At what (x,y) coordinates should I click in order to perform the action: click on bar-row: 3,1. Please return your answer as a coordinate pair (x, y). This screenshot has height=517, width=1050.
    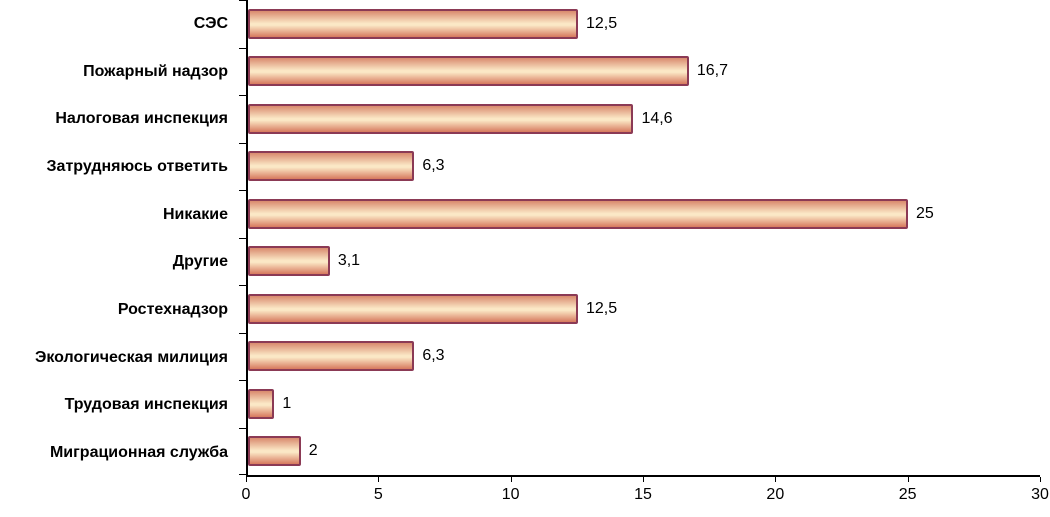
    Looking at the image, I should click on (644, 262).